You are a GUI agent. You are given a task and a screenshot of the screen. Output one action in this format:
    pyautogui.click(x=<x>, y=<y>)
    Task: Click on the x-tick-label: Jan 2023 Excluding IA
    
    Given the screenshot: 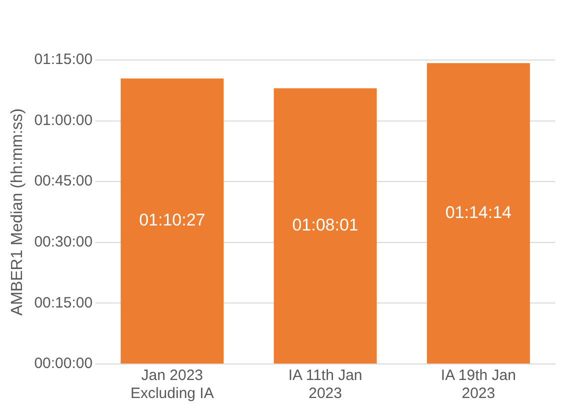 What is the action you would take?
    pyautogui.click(x=172, y=384)
    